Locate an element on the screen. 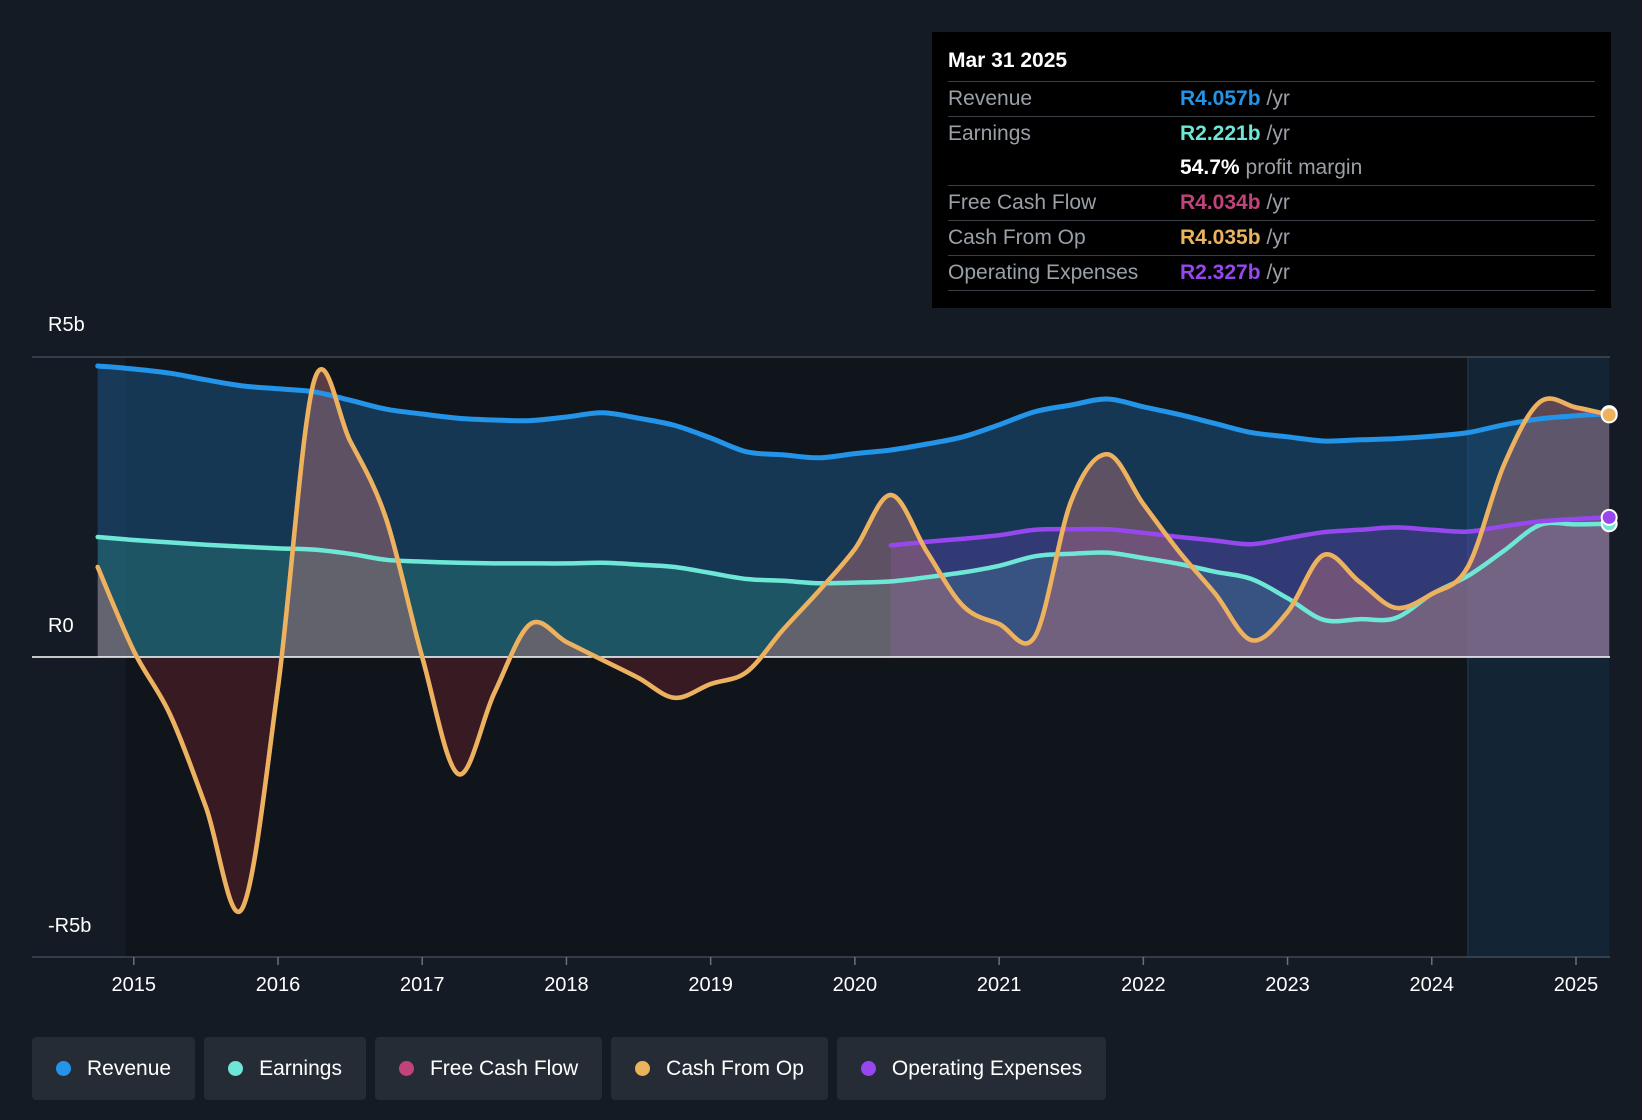  legend-label: Cash From Op is located at coordinates (735, 1068).